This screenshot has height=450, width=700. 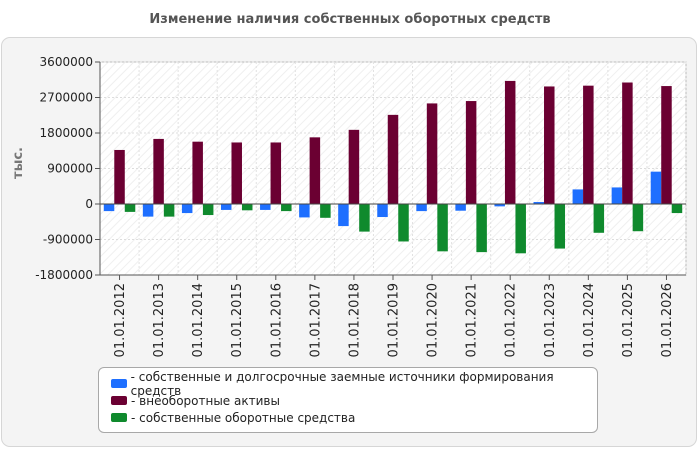 I want to click on y-tick-label: 1800000, so click(x=66, y=133).